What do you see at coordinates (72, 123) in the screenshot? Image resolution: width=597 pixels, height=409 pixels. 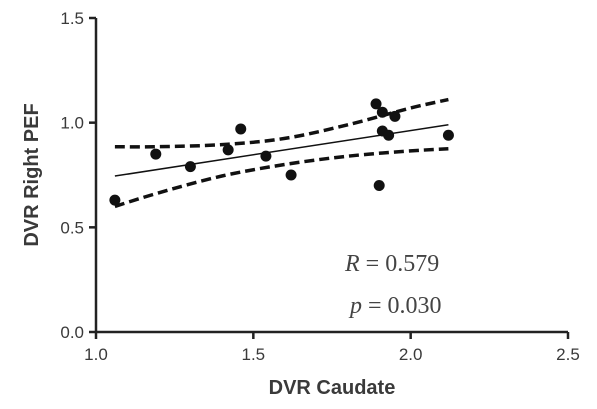 I see `y-tick-label: 1.0` at bounding box center [72, 123].